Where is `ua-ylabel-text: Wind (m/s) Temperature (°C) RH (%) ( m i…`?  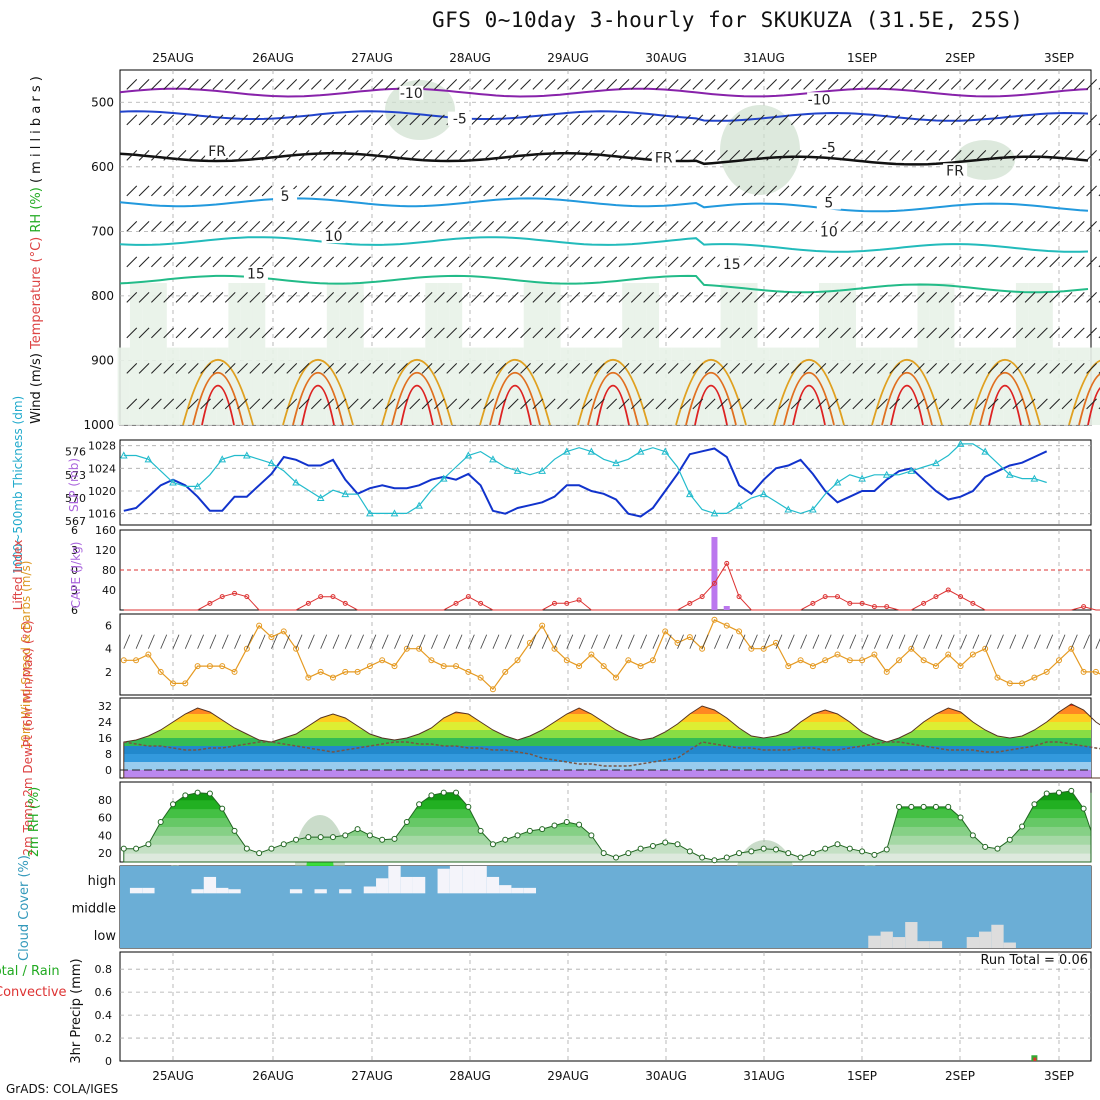
ua-ylabel-text: Wind (m/s) Temperature (°C) RH (%) ( m i… is located at coordinates (36, 250).